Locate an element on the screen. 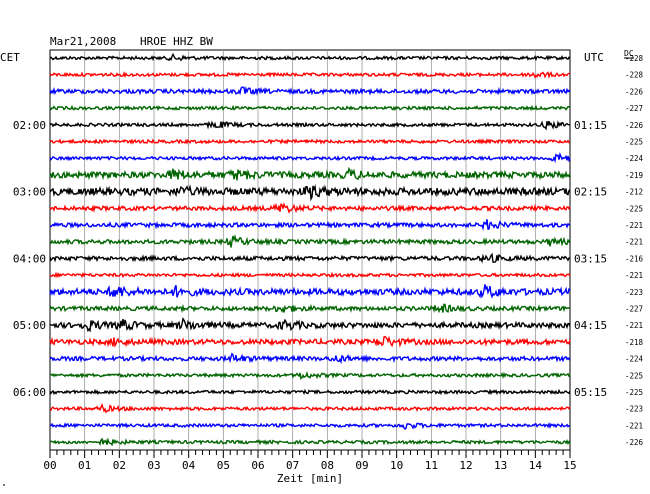 The height and width of the screenshot is (494, 650). dc-offset-label: -219 is located at coordinates (634, 175).